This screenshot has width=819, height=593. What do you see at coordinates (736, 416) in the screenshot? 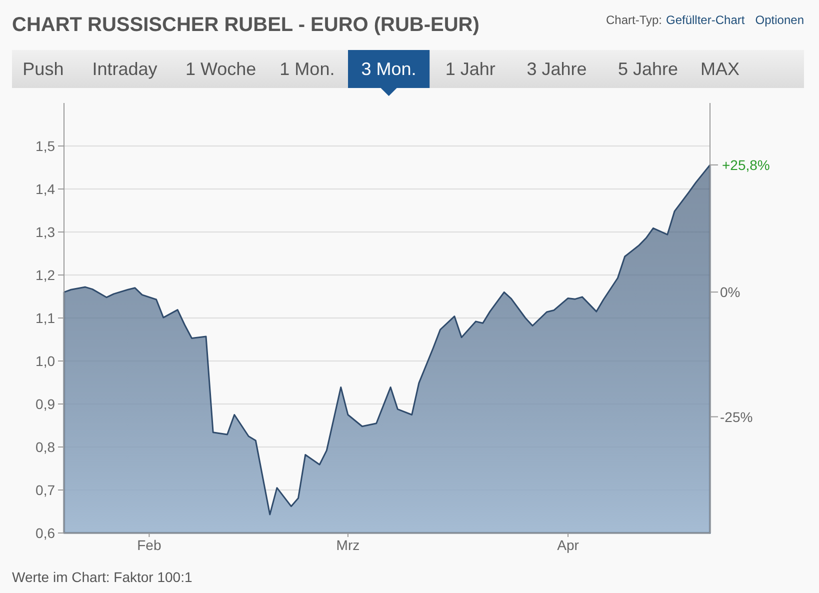
I see `y2-tick-label: -25%` at bounding box center [736, 416].